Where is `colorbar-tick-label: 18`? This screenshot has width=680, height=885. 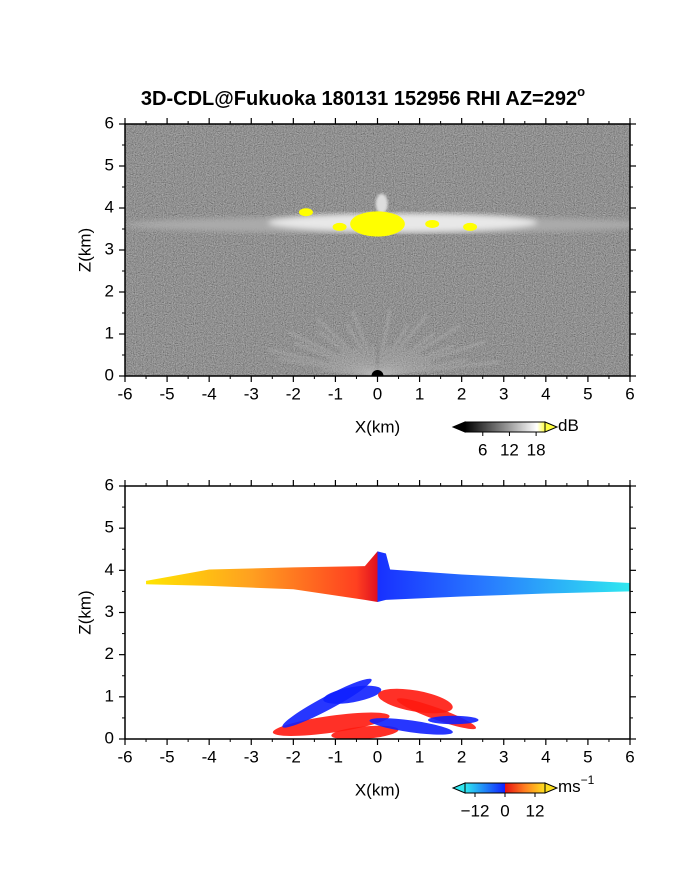
colorbar-tick-label: 18 is located at coordinates (536, 449).